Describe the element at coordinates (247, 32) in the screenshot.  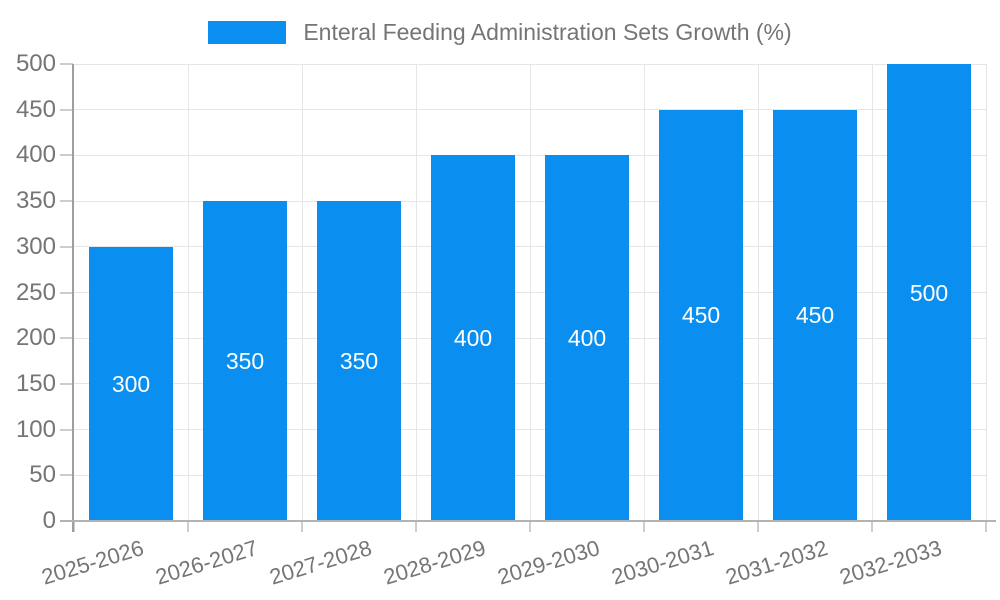
I see `legend-swatch` at that location.